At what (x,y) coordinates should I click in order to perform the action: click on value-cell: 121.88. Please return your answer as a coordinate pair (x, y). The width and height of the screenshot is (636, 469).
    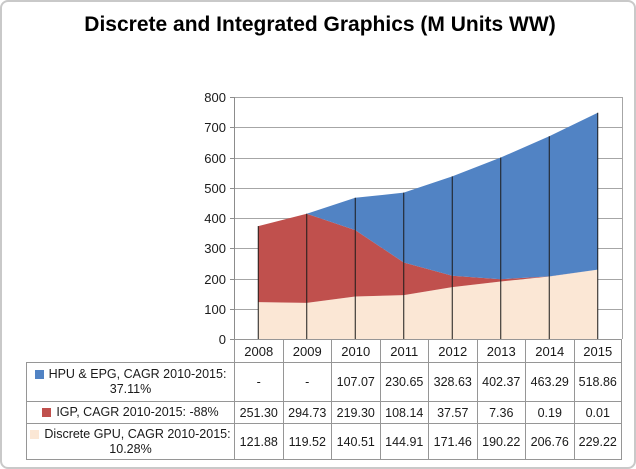
    Looking at the image, I should click on (258, 441).